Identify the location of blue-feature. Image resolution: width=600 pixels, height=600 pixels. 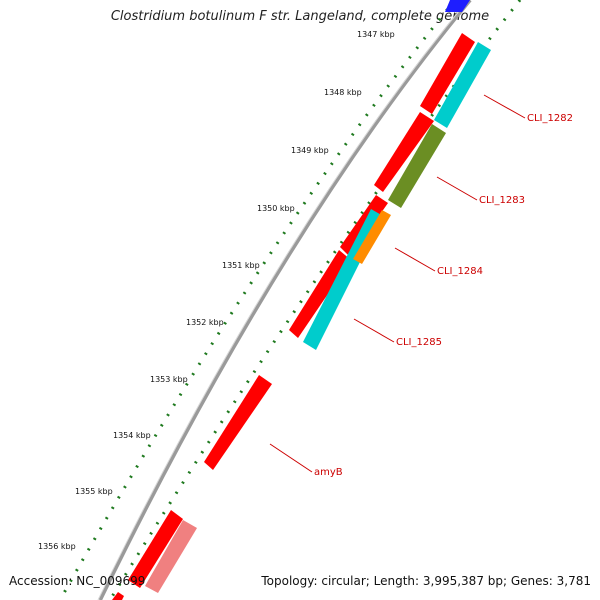
(457, 6).